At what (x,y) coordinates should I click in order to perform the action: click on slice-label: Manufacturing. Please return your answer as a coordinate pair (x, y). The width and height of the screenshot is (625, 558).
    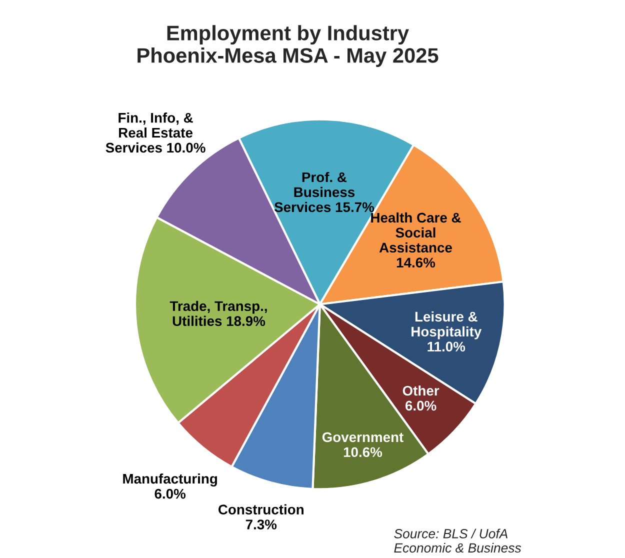
    Looking at the image, I should click on (170, 480).